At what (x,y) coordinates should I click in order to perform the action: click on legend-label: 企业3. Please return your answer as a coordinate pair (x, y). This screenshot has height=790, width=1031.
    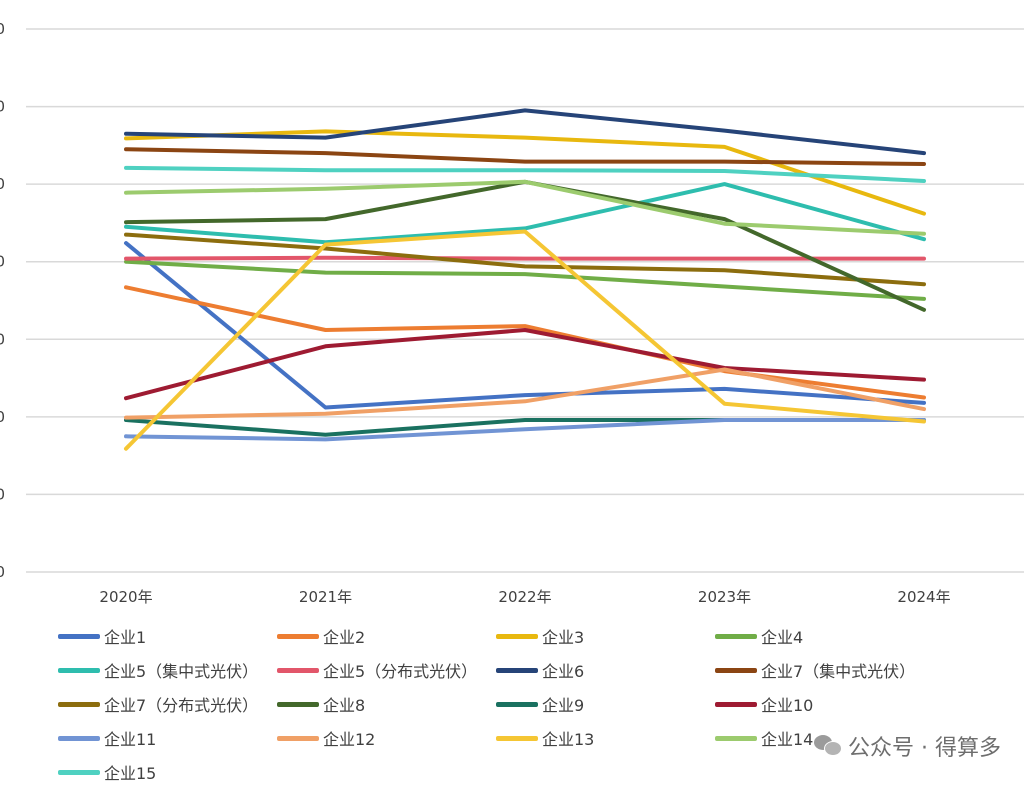
    Looking at the image, I should click on (563, 637).